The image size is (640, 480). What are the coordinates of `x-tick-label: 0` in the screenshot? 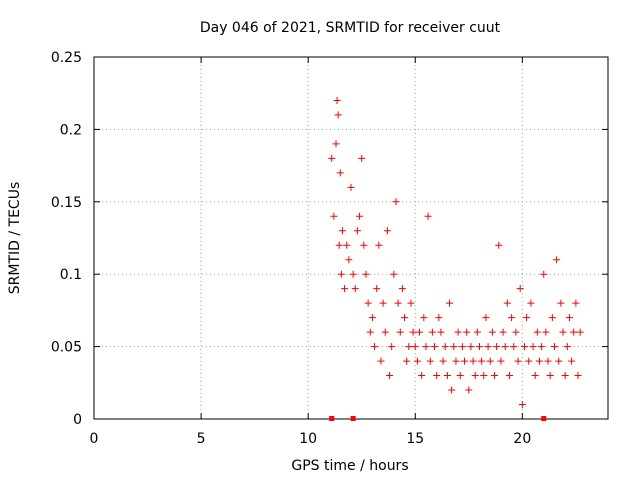 It's located at (94, 439).